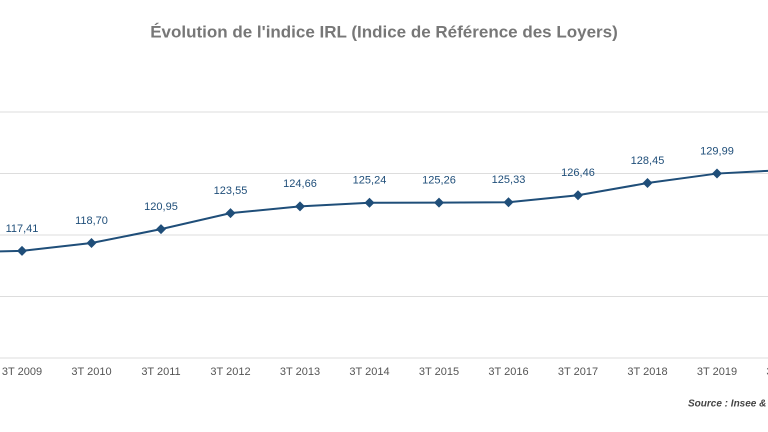  Describe the element at coordinates (369, 372) in the screenshot. I see `x-tick-label: 3T 2014` at that location.